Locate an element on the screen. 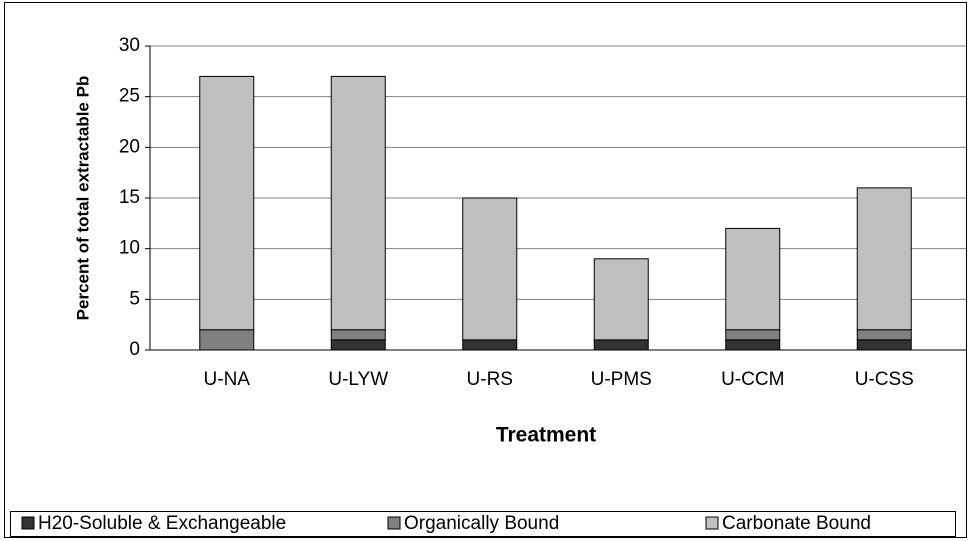 This screenshot has width=971, height=541. x-axis-title: Treatment is located at coordinates (546, 435).